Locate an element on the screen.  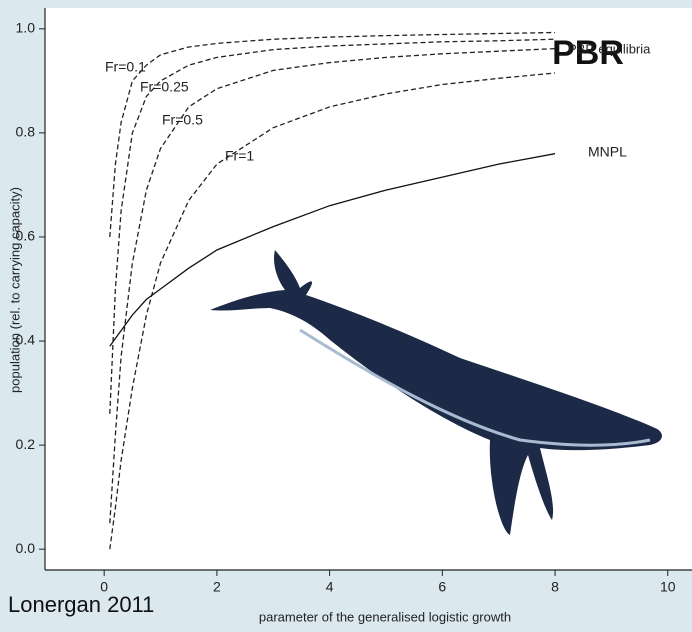
chart-title: PBR is located at coordinates (588, 53).